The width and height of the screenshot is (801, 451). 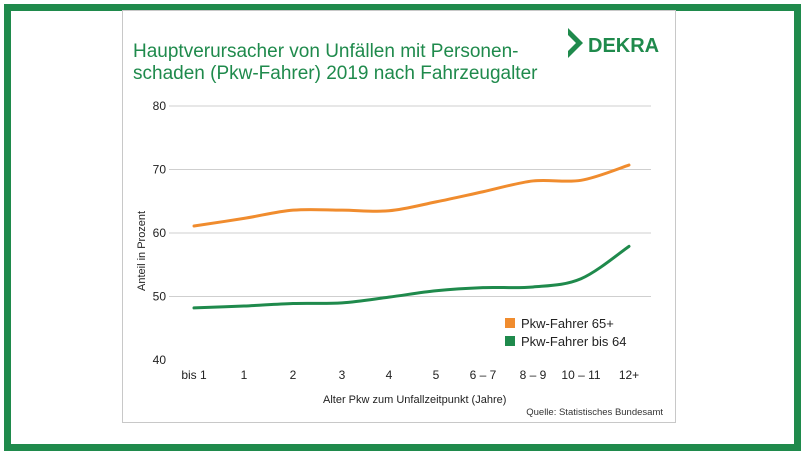 I want to click on y-axis-ticks: 40 50 60 70 80, so click(x=160, y=233).